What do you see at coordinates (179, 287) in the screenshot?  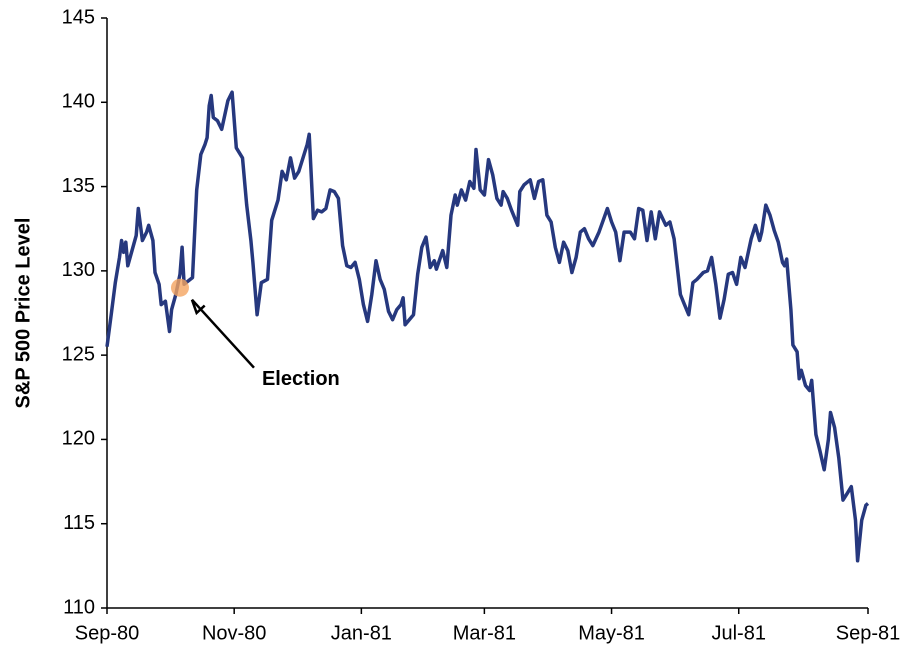 I see `annotation-marker` at bounding box center [179, 287].